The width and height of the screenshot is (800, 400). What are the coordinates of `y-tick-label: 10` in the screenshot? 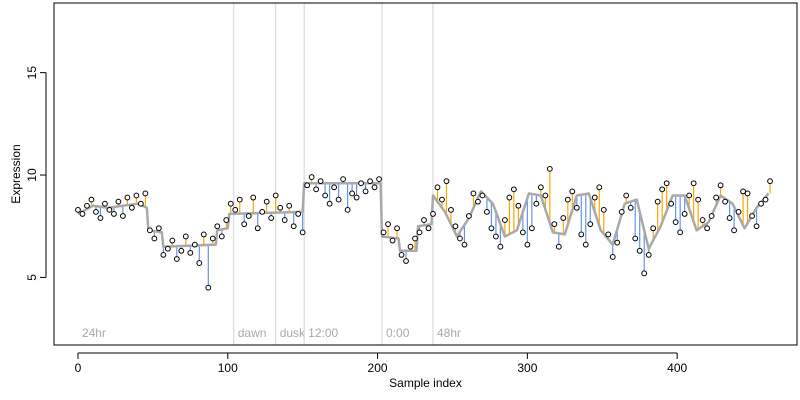 It's located at (32, 175).